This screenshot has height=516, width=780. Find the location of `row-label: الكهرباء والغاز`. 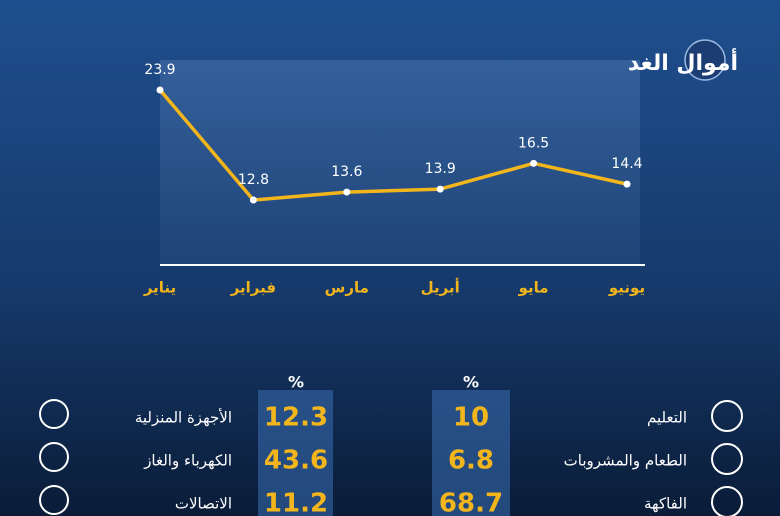

row-label: الكهرباء والغاز is located at coordinates (187, 461).